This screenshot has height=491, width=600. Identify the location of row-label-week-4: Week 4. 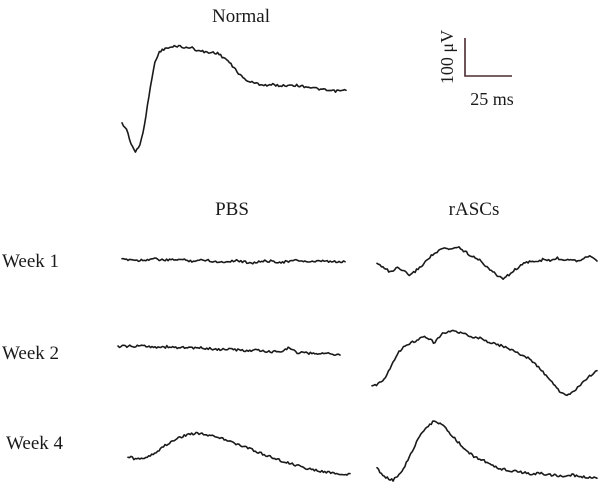
(35, 443).